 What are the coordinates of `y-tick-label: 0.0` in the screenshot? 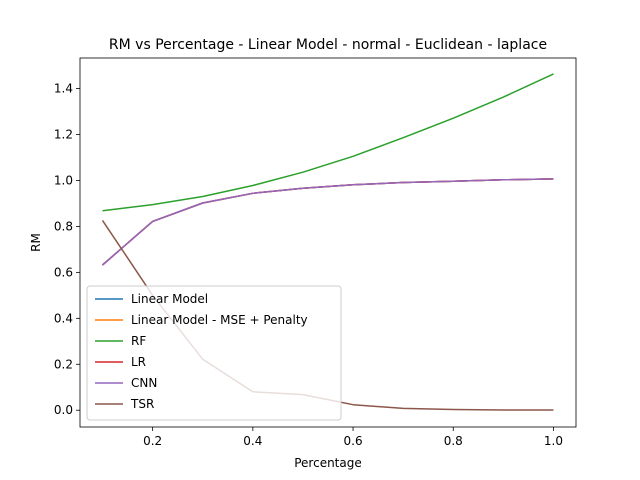 It's located at (63, 410).